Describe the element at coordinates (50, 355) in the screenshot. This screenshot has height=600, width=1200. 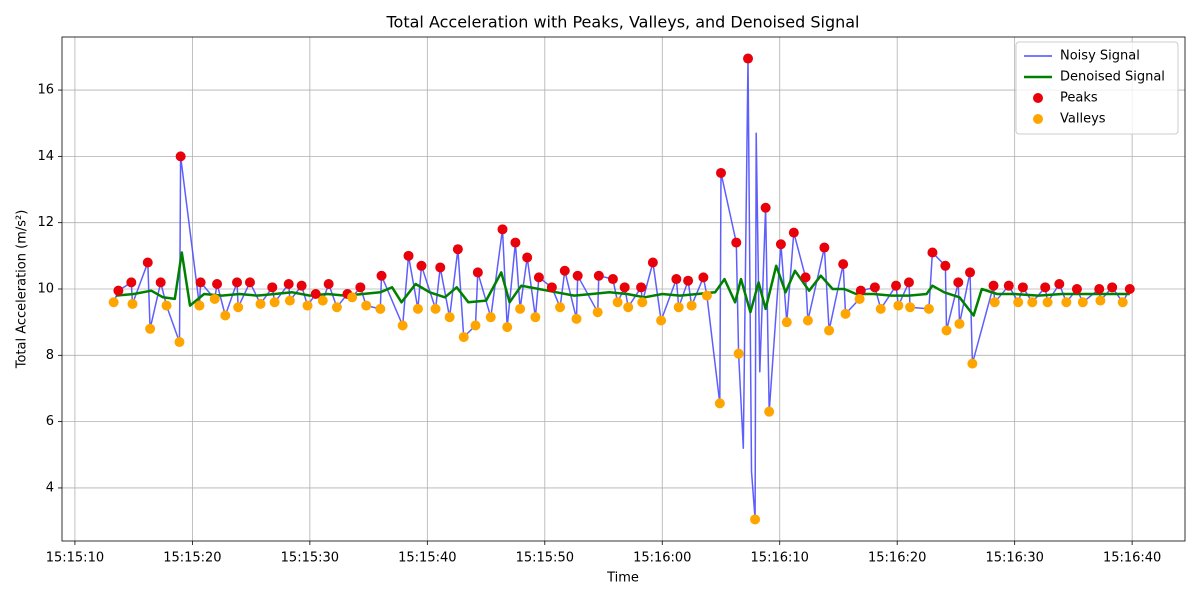
I see `y-tick-label: 8` at that location.